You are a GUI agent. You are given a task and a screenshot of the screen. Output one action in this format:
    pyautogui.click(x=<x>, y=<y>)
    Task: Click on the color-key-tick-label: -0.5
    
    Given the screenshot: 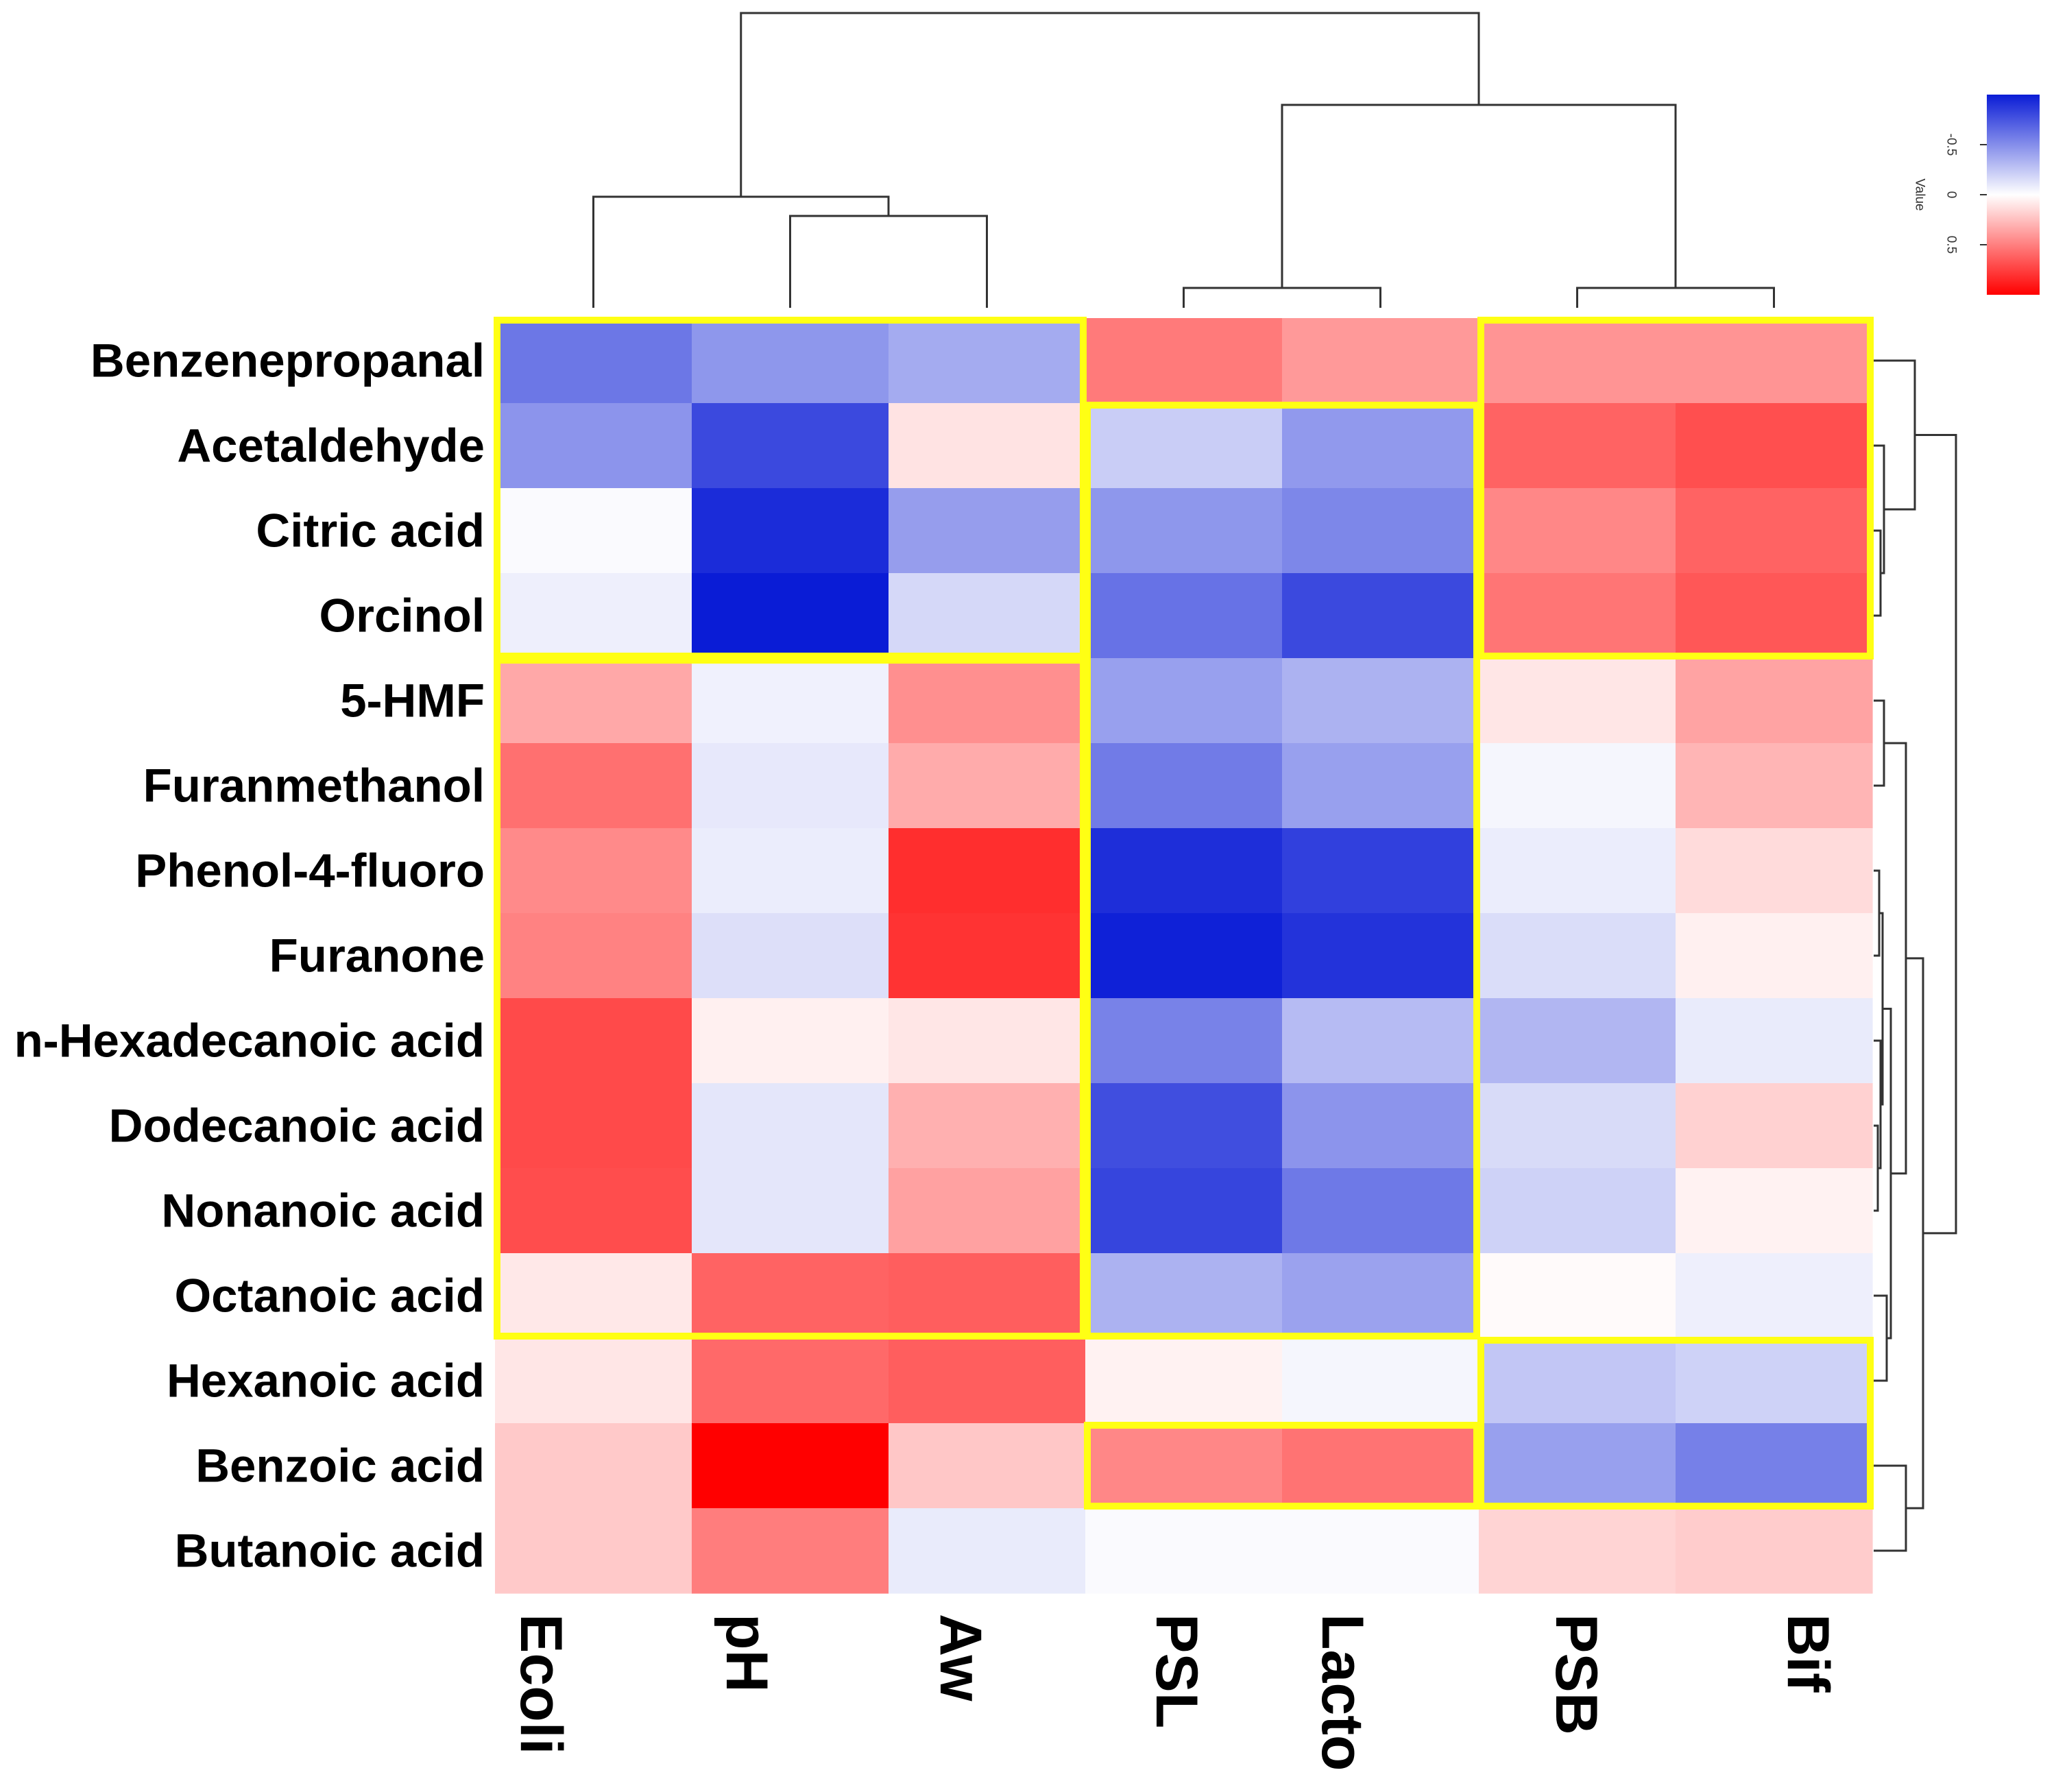 What is the action you would take?
    pyautogui.click(x=1951, y=145)
    